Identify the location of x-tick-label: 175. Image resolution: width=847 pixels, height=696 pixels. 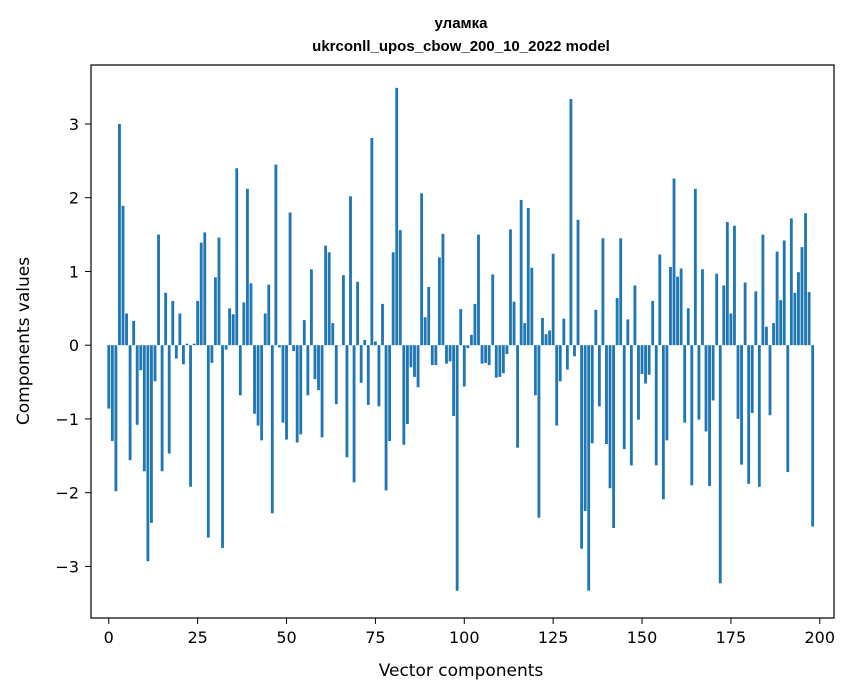
(731, 637).